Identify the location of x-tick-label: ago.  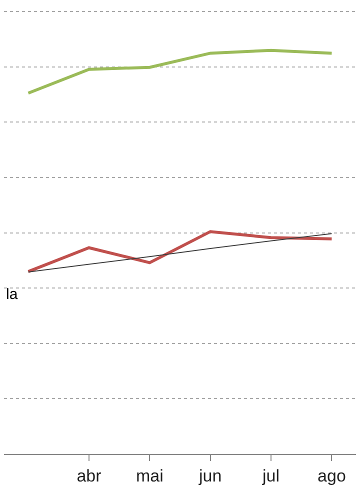
(332, 476).